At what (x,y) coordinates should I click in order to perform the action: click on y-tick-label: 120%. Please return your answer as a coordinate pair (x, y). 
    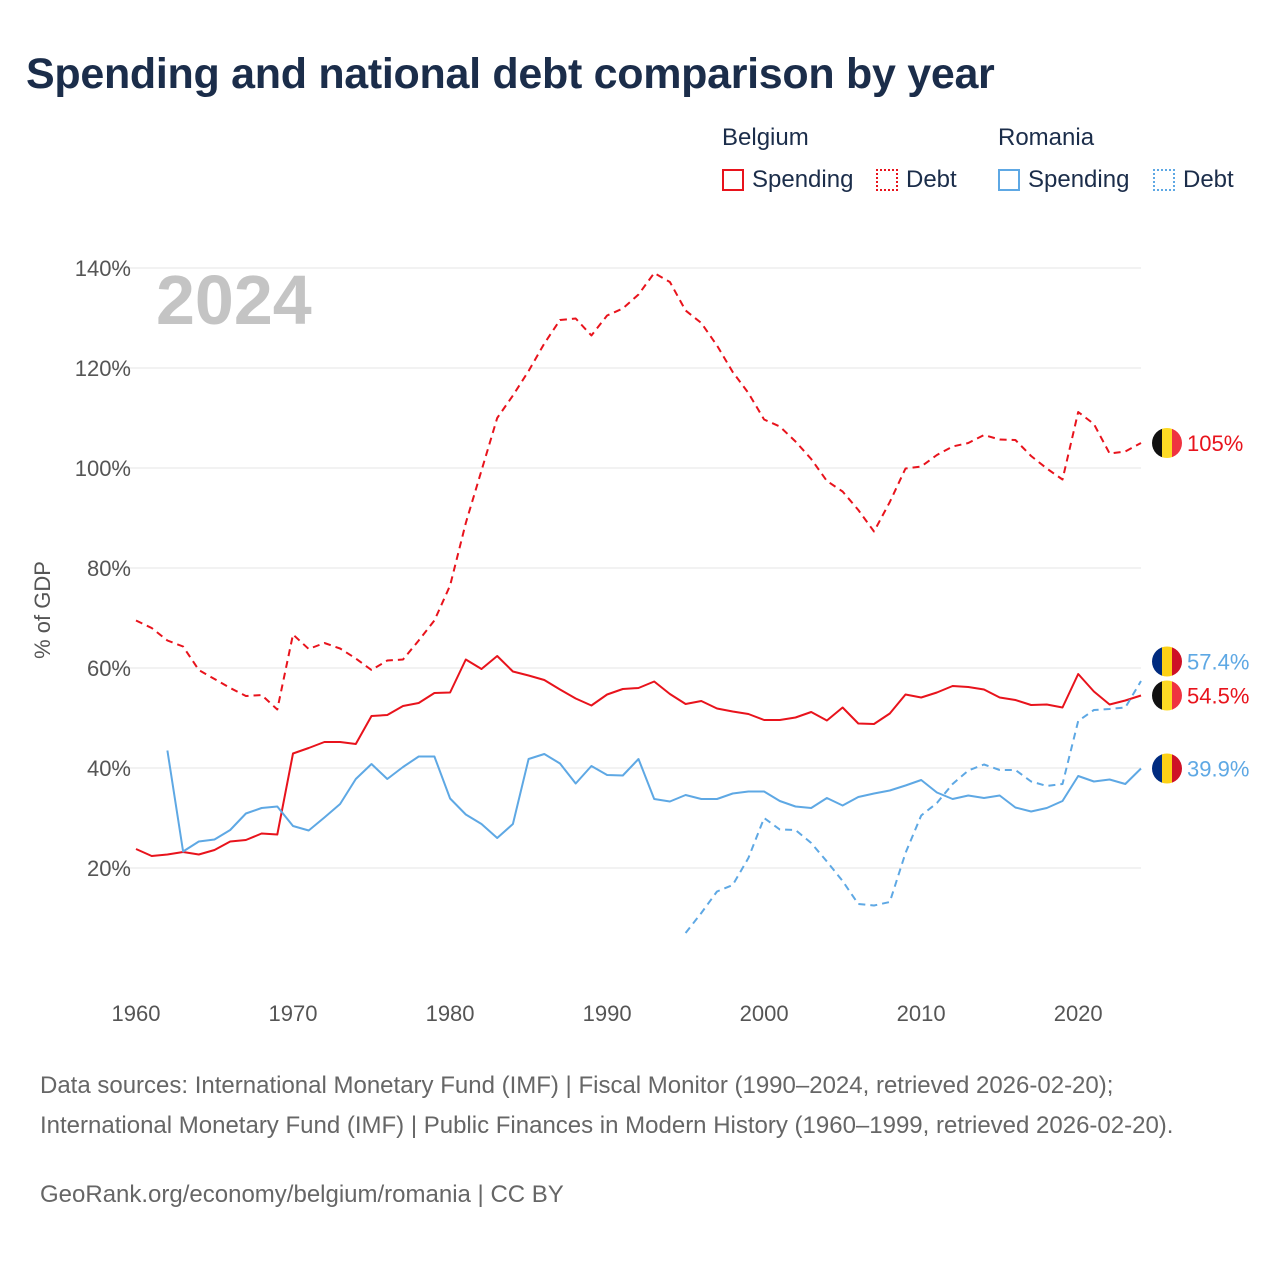
    Looking at the image, I should click on (103, 368).